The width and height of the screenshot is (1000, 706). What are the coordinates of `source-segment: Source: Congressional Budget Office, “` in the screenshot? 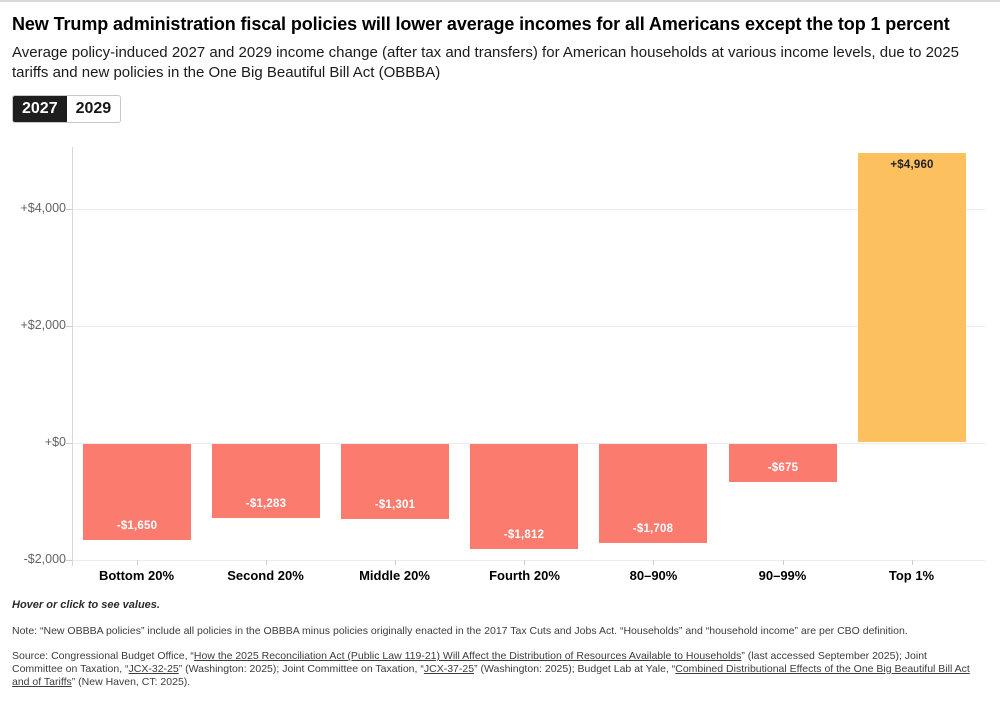 It's located at (103, 656).